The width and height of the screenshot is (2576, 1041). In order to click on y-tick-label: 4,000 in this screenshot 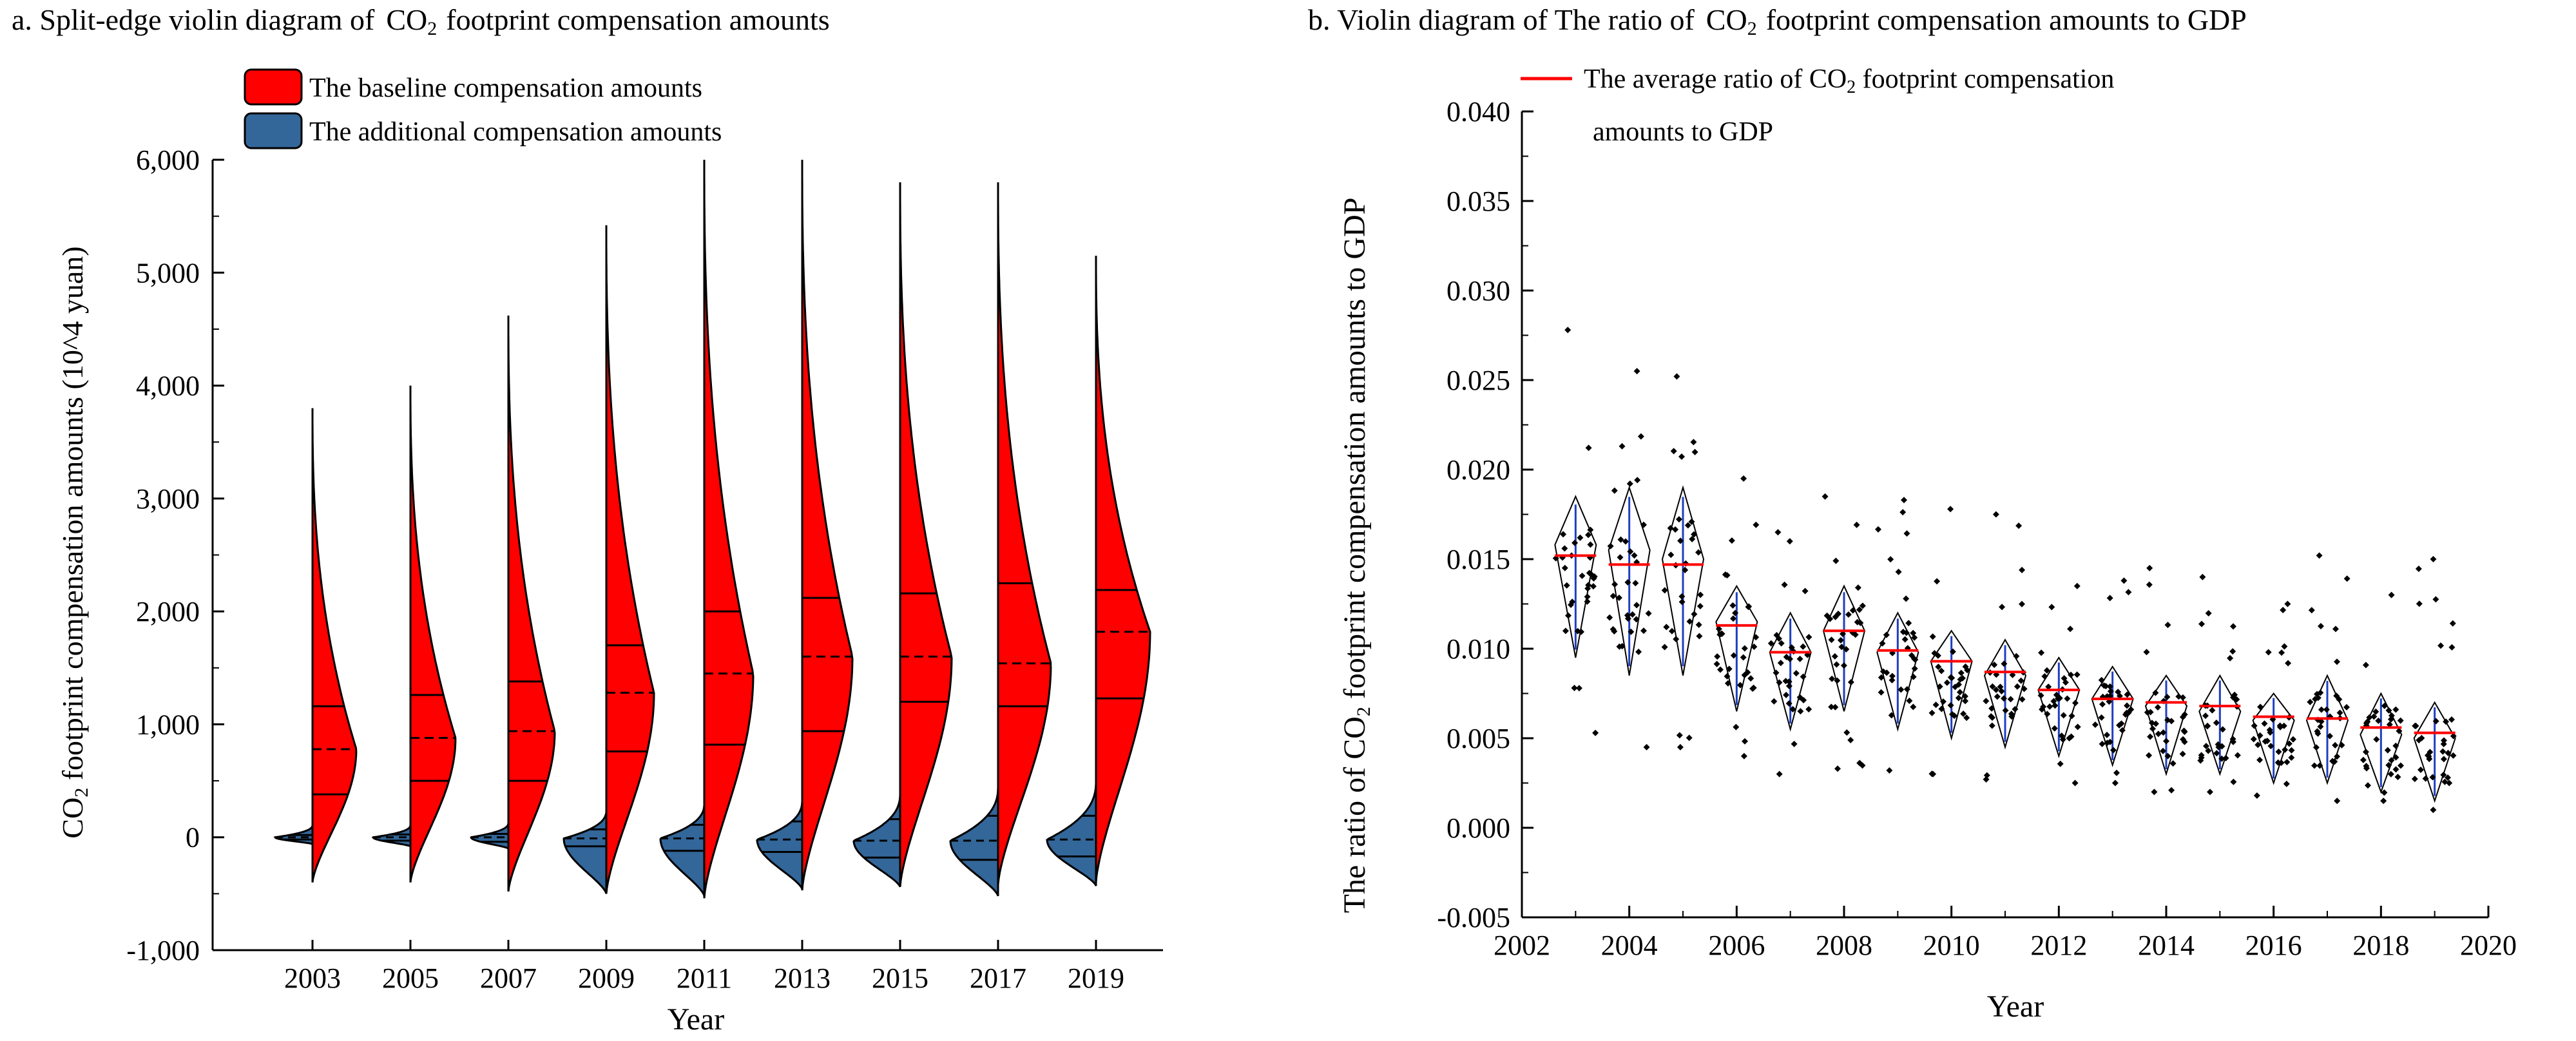, I will do `click(168, 386)`.